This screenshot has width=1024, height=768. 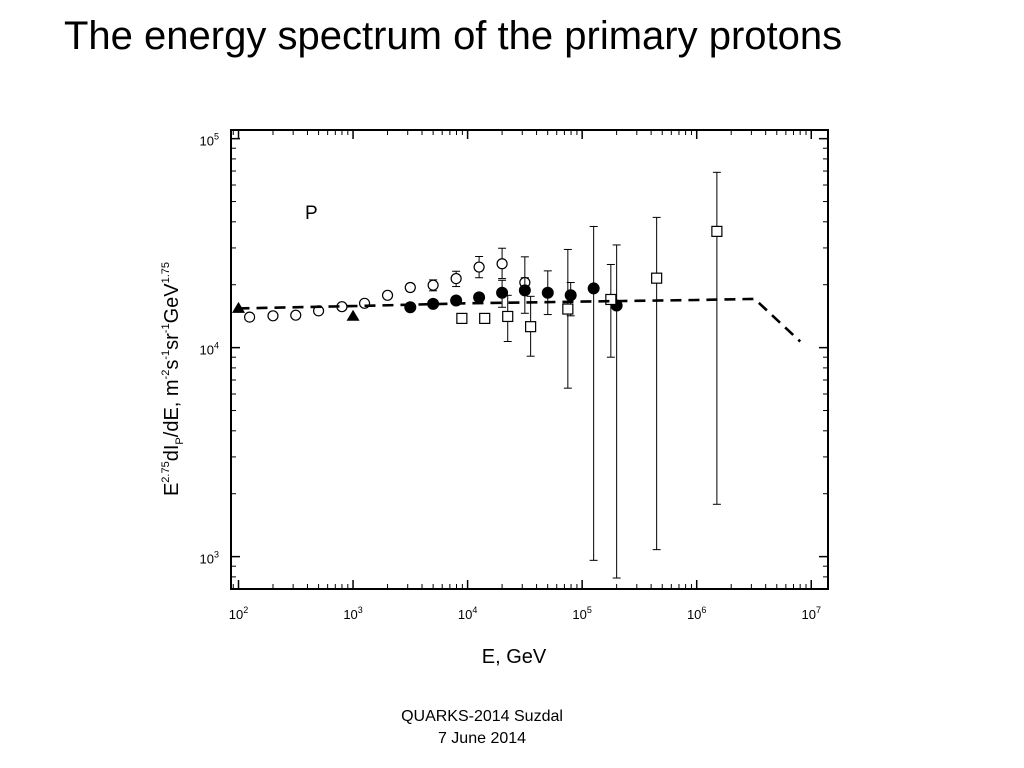 I want to click on x-tick-label: 10⁶, so click(x=696, y=613).